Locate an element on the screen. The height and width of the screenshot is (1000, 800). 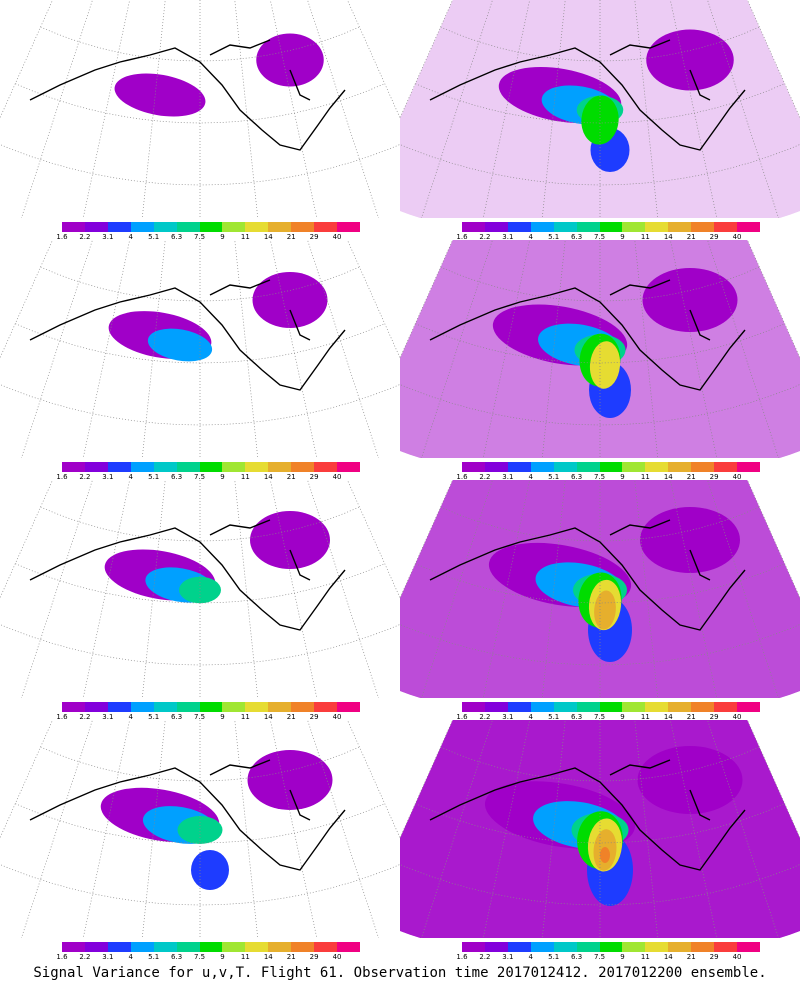
colorbar-tick-label: 11 is located at coordinates (645, 717).